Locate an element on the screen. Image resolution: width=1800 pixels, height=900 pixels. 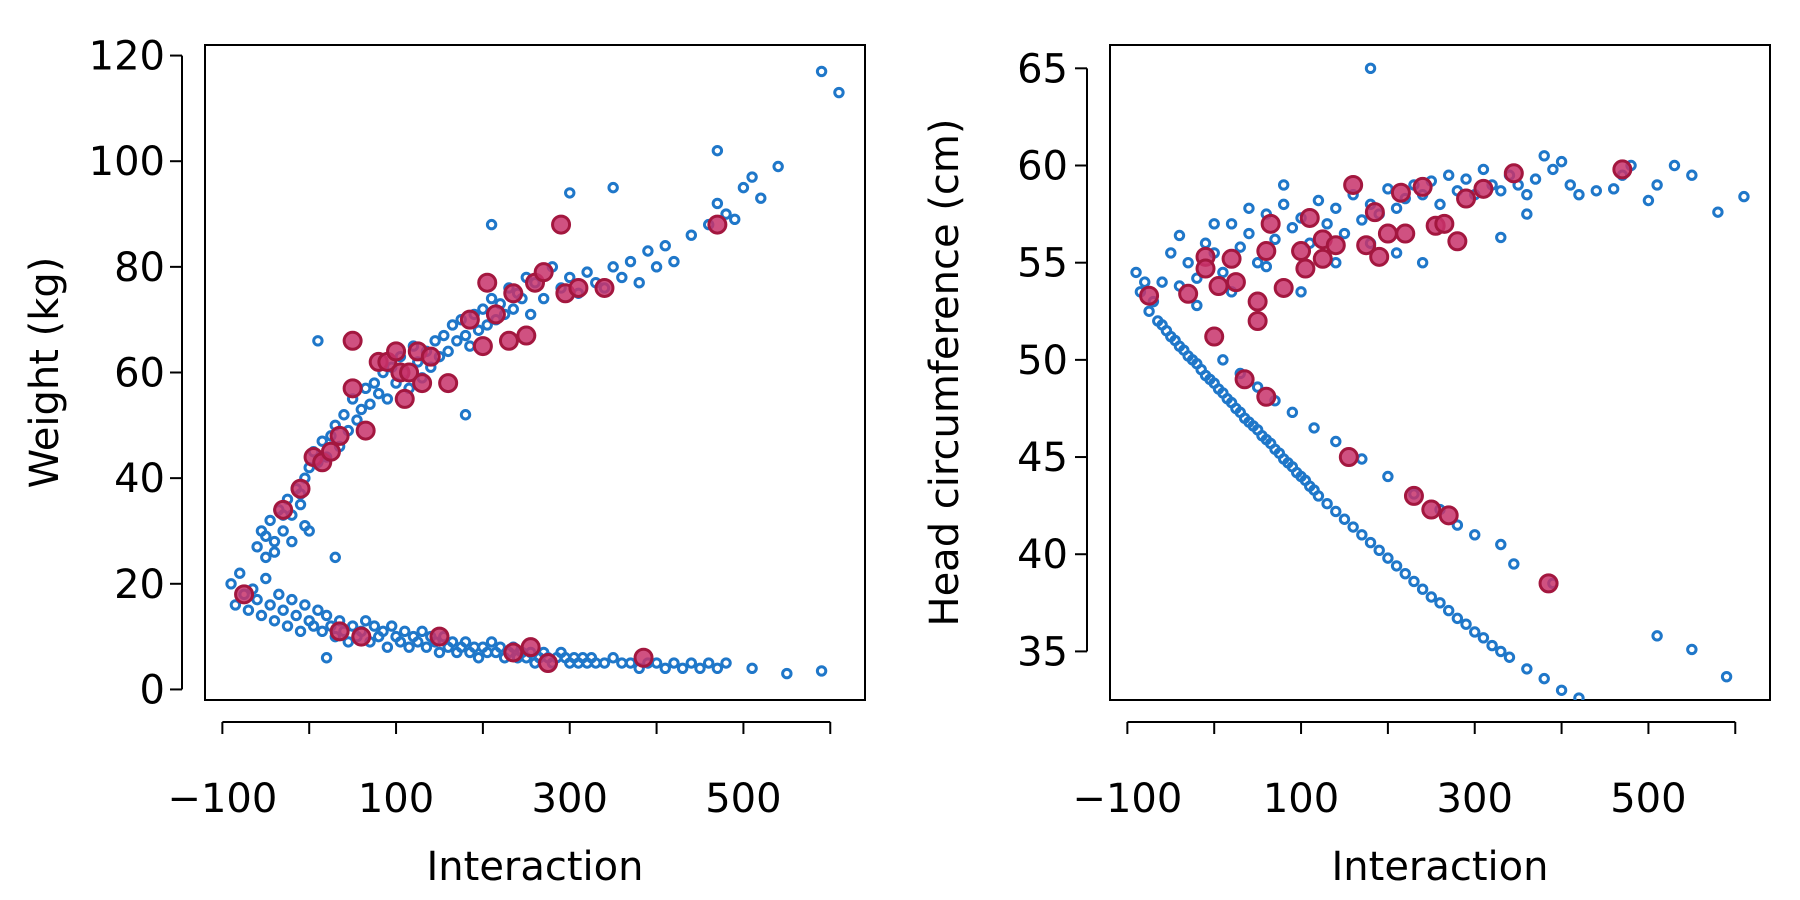
y-tick-label: 0 is located at coordinates (152, 690).